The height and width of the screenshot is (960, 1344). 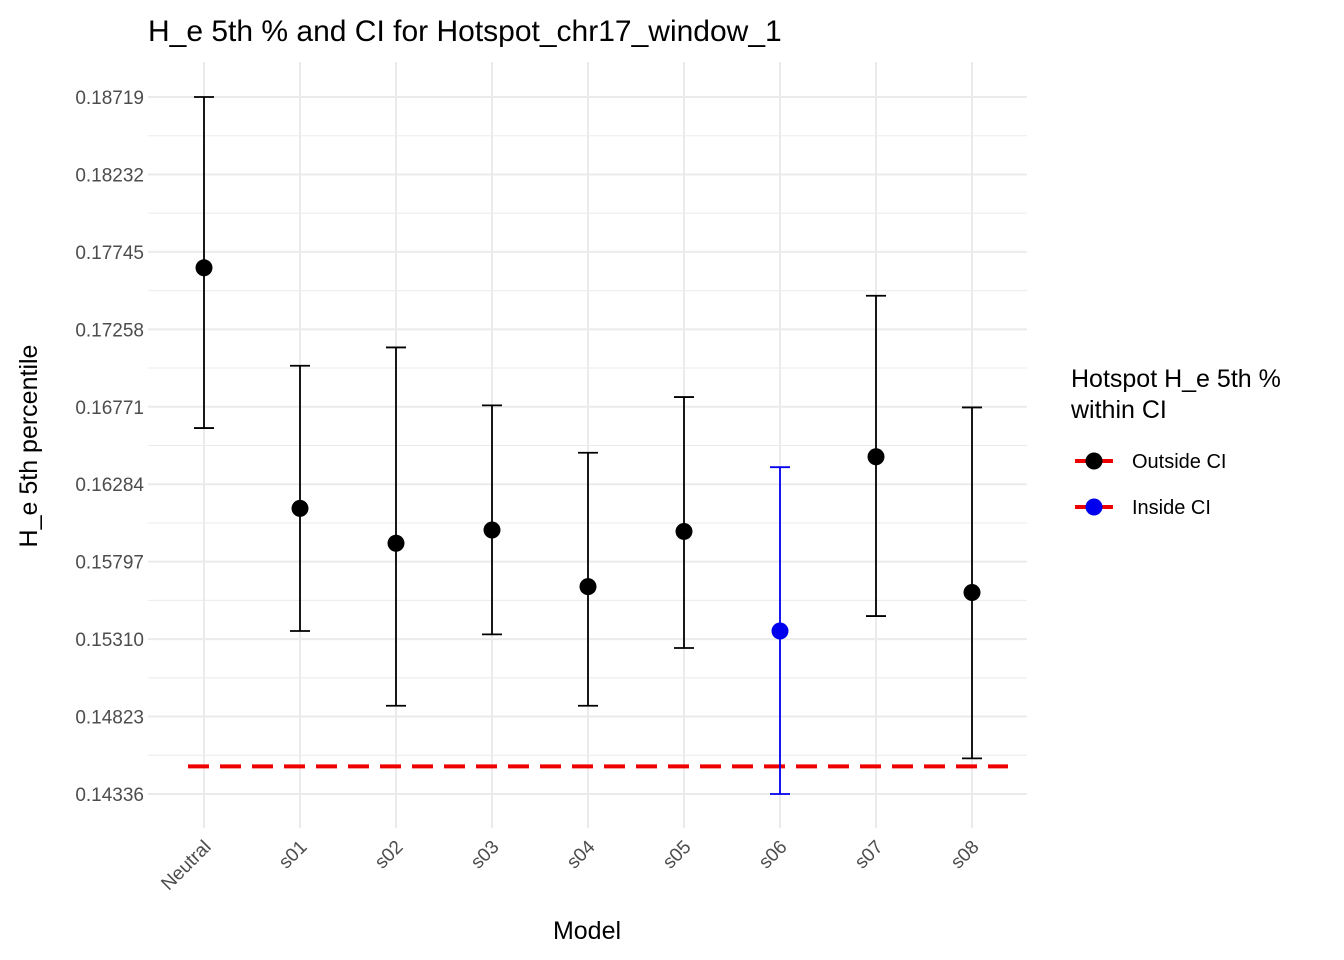 I want to click on x-tick-labels: Neutral s01 s02 s03 s04 s05 s06 s07 s08, so click(x=570, y=865).